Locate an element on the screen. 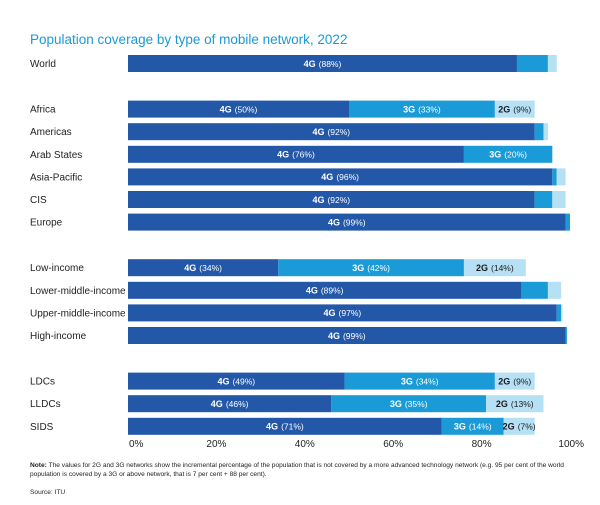 The image size is (600, 505). segment-label-4g: 4G (46%) is located at coordinates (230, 404).